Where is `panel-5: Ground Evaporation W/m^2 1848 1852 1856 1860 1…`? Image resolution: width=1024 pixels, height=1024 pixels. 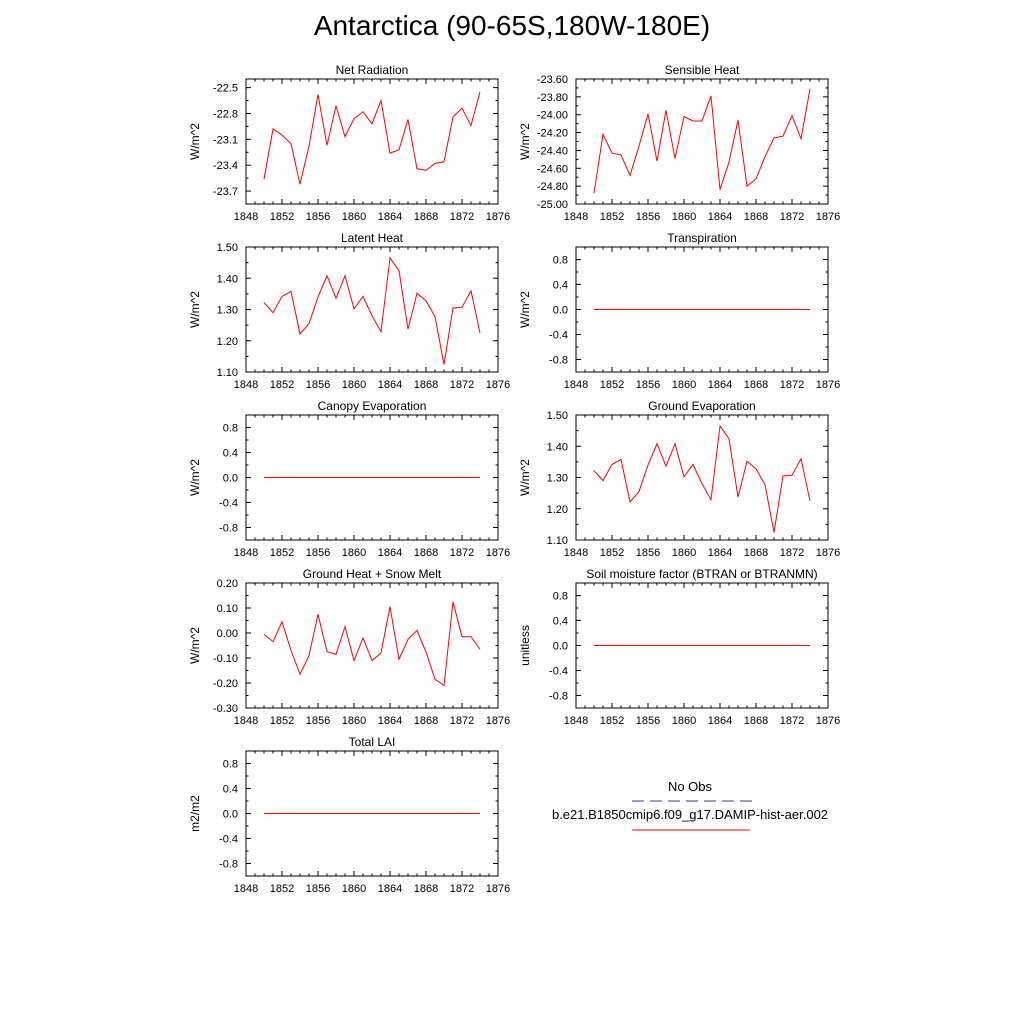 panel-5: Ground Evaporation W/m^2 1848 1852 1856 1860 1… is located at coordinates (679, 479).